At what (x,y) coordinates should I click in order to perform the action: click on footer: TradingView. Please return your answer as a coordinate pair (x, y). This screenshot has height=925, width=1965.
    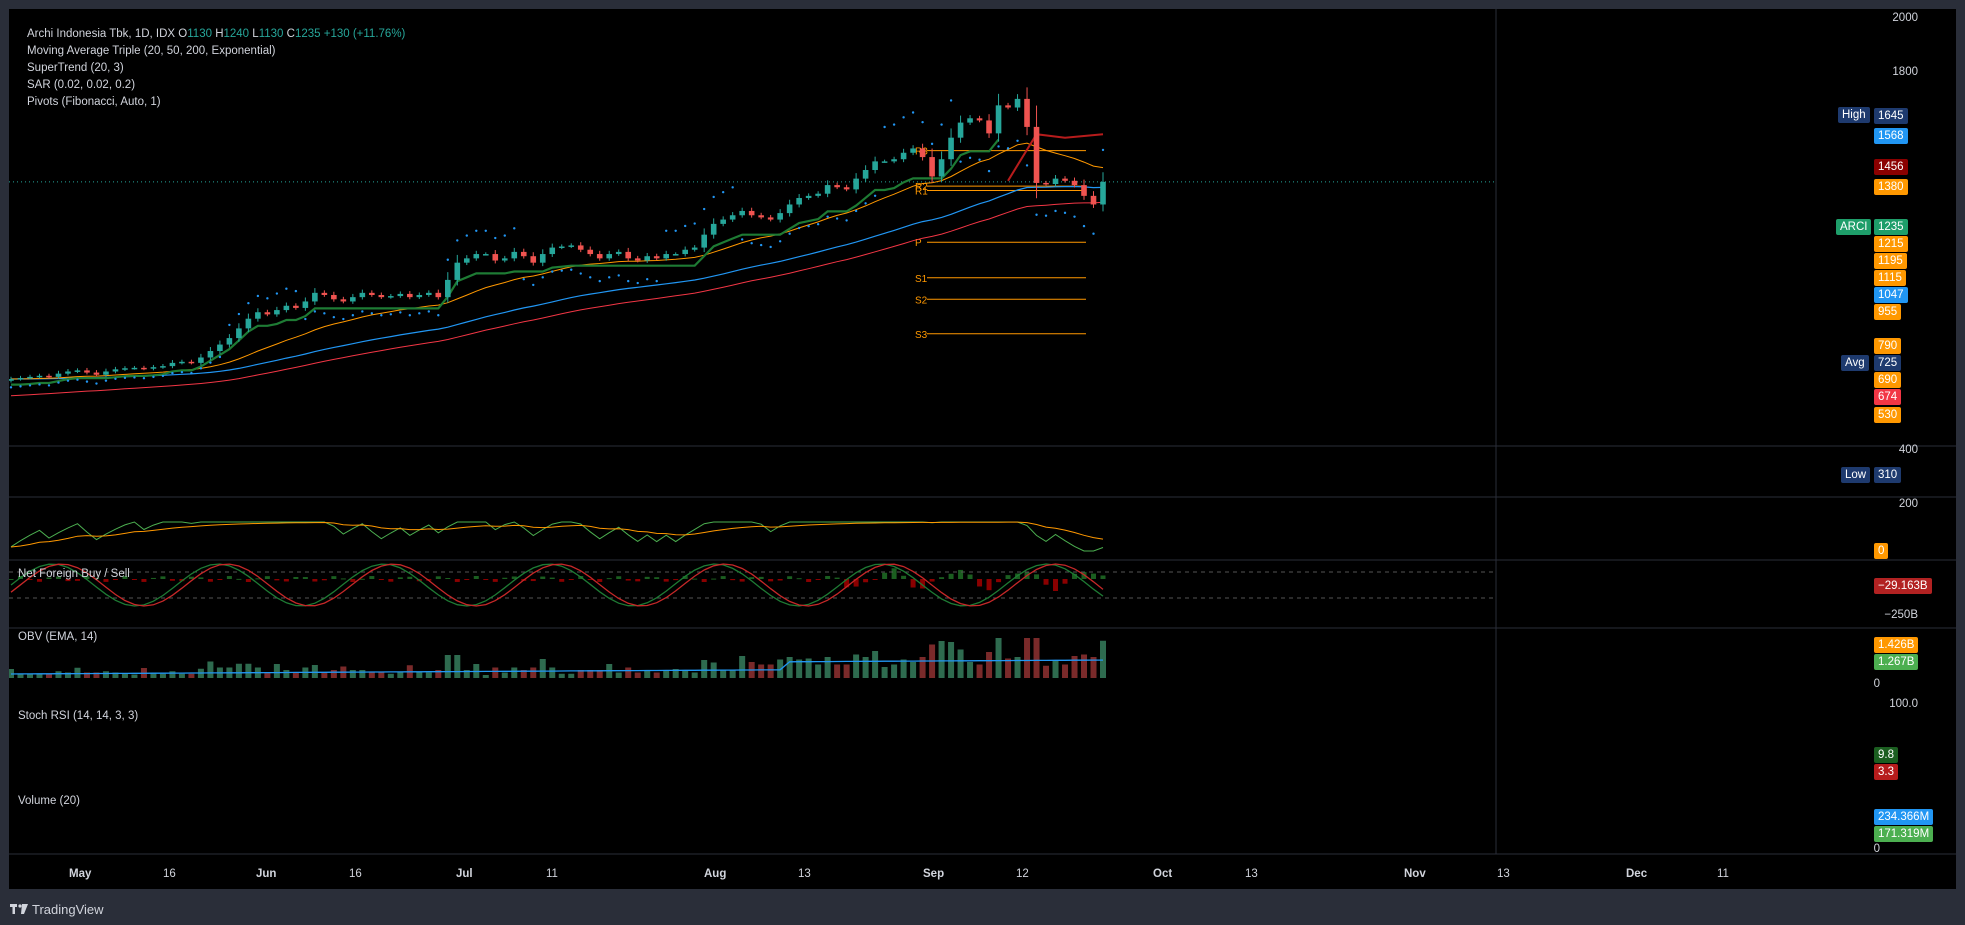
    Looking at the image, I should click on (57, 909).